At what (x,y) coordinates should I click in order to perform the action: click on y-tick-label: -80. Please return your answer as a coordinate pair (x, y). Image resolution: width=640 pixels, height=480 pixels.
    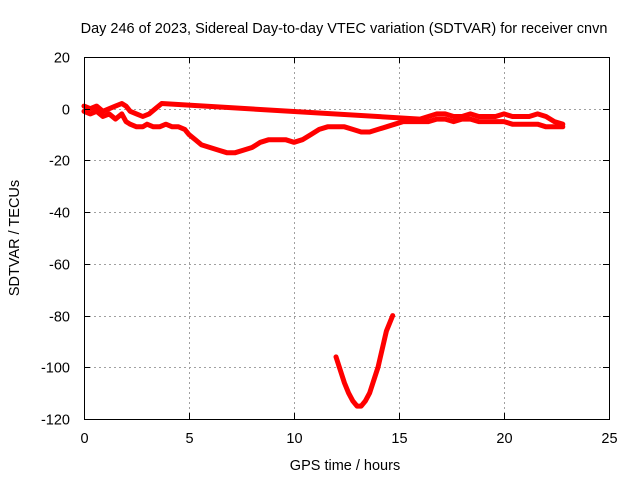
    Looking at the image, I should click on (59, 318).